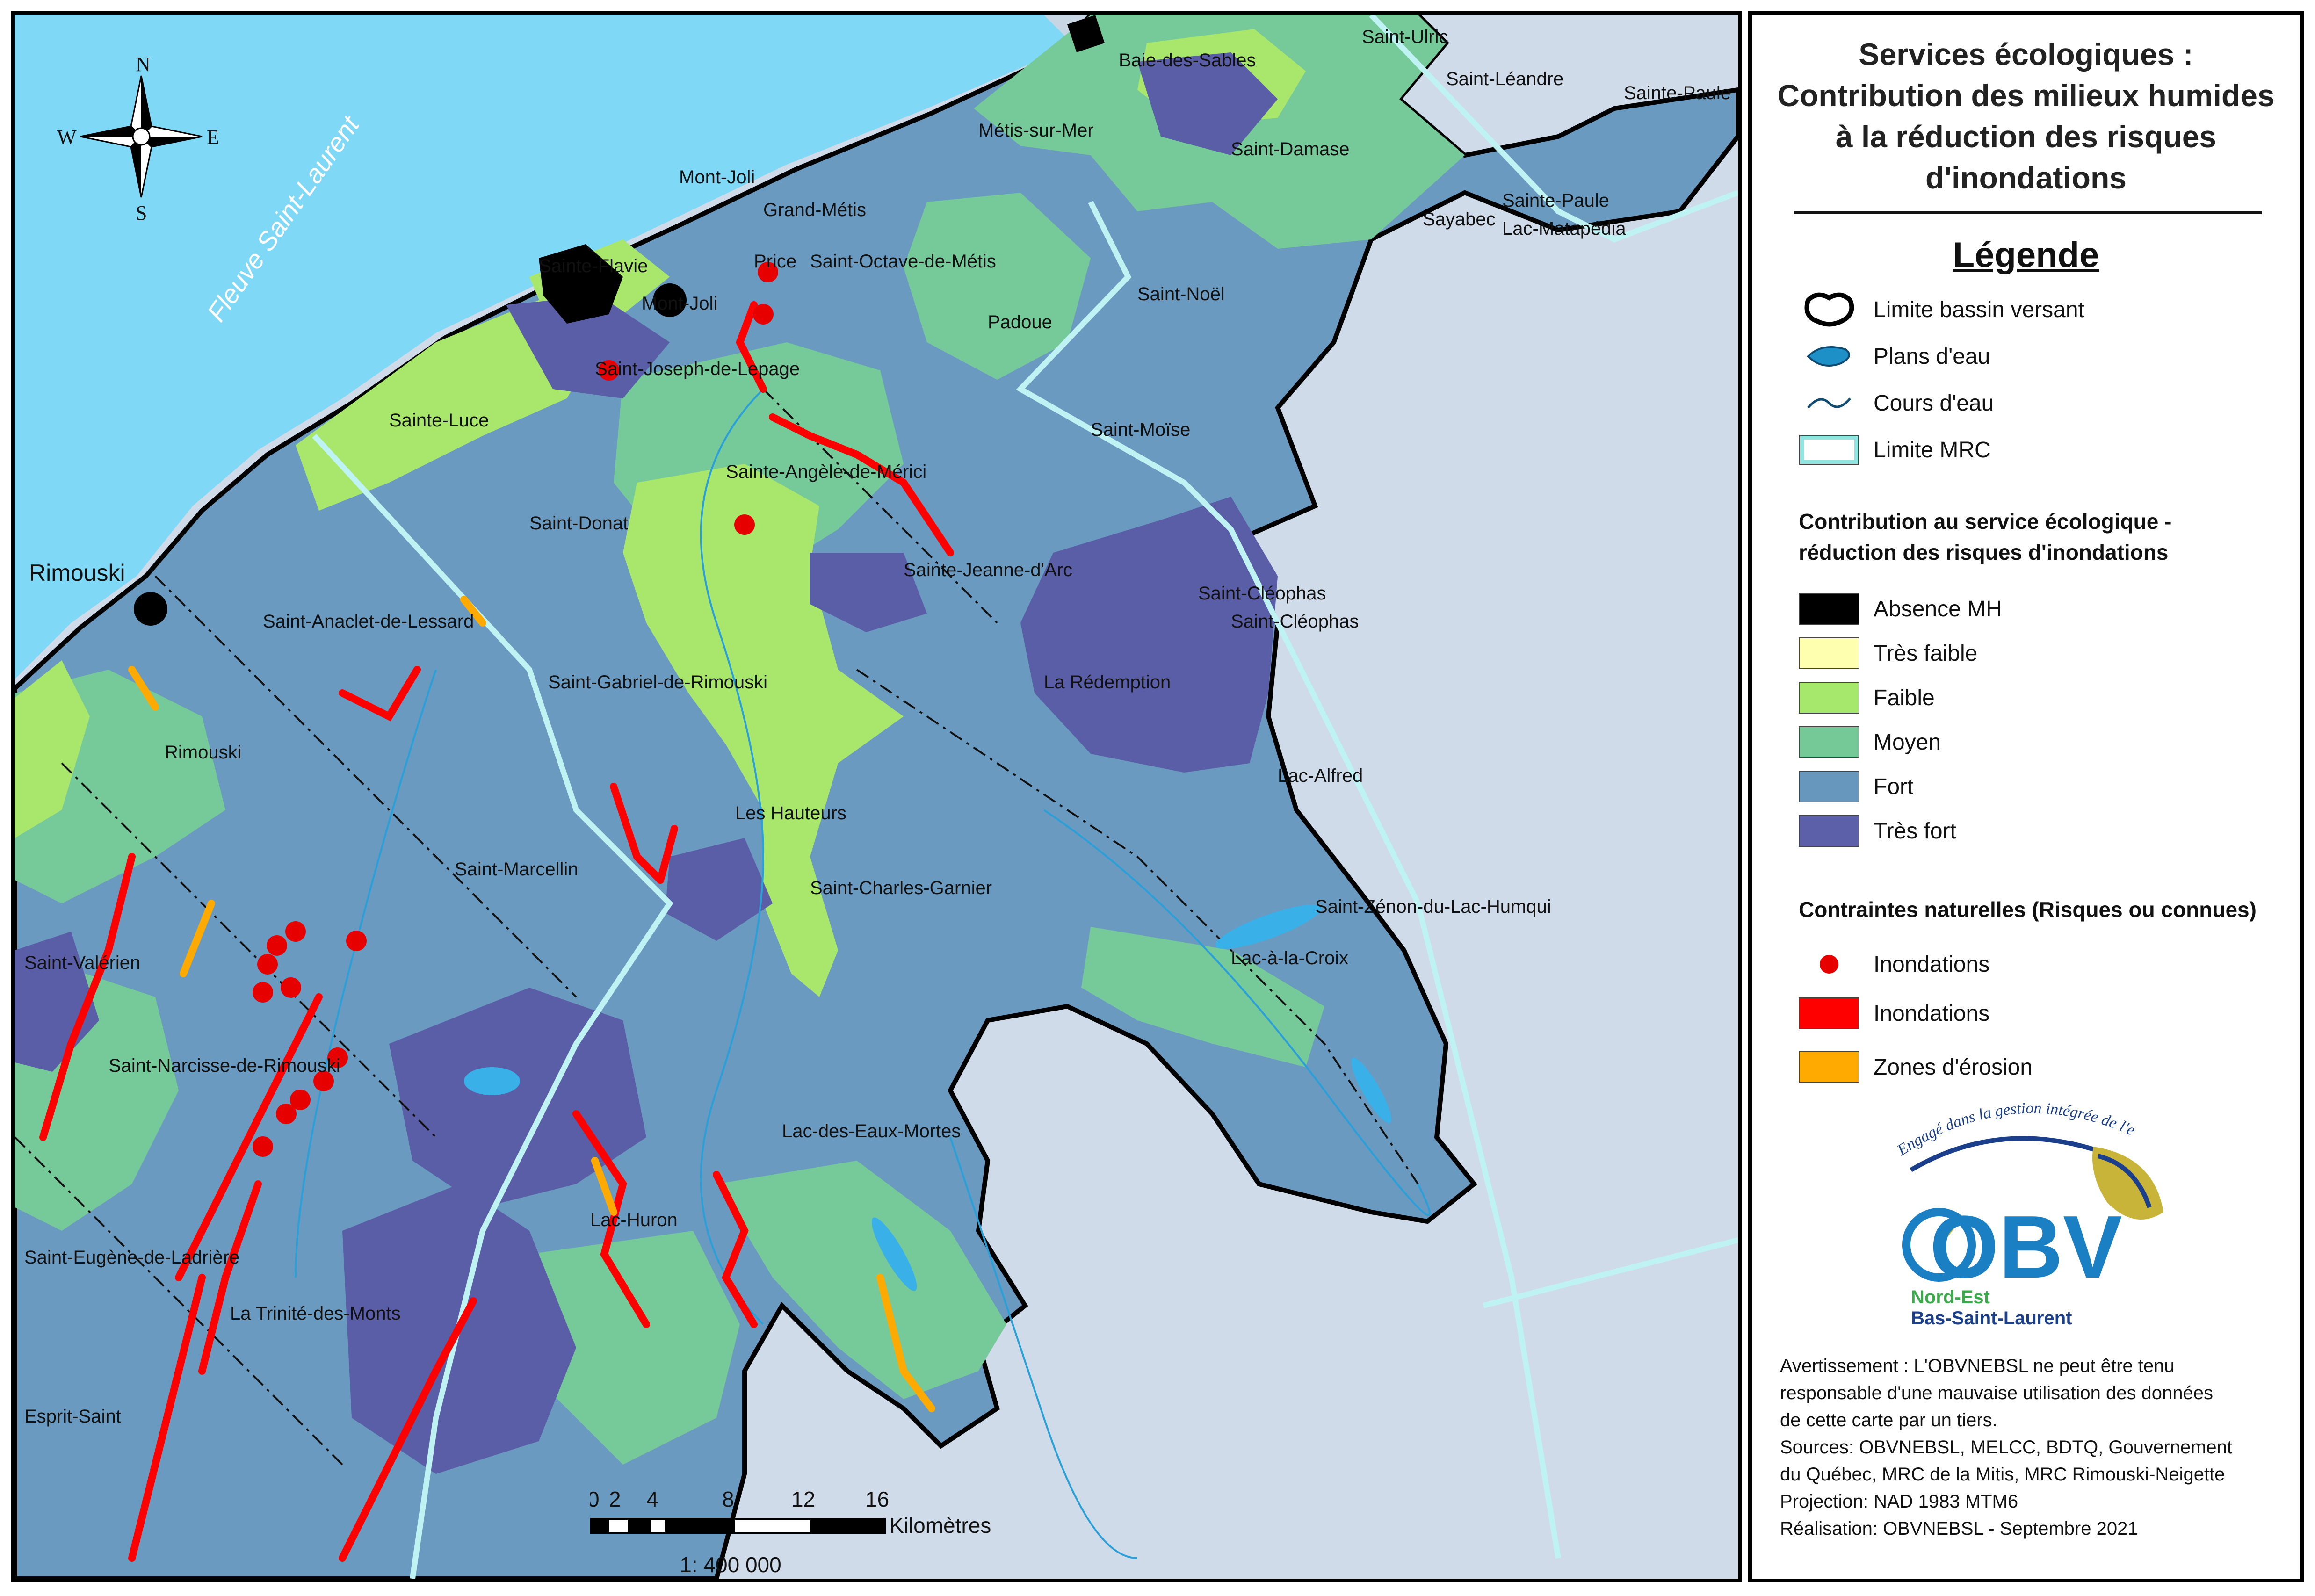 Image resolution: width=2315 pixels, height=1596 pixels. Describe the element at coordinates (517, 869) in the screenshot. I see `place-label: Saint-Marcellin` at that location.